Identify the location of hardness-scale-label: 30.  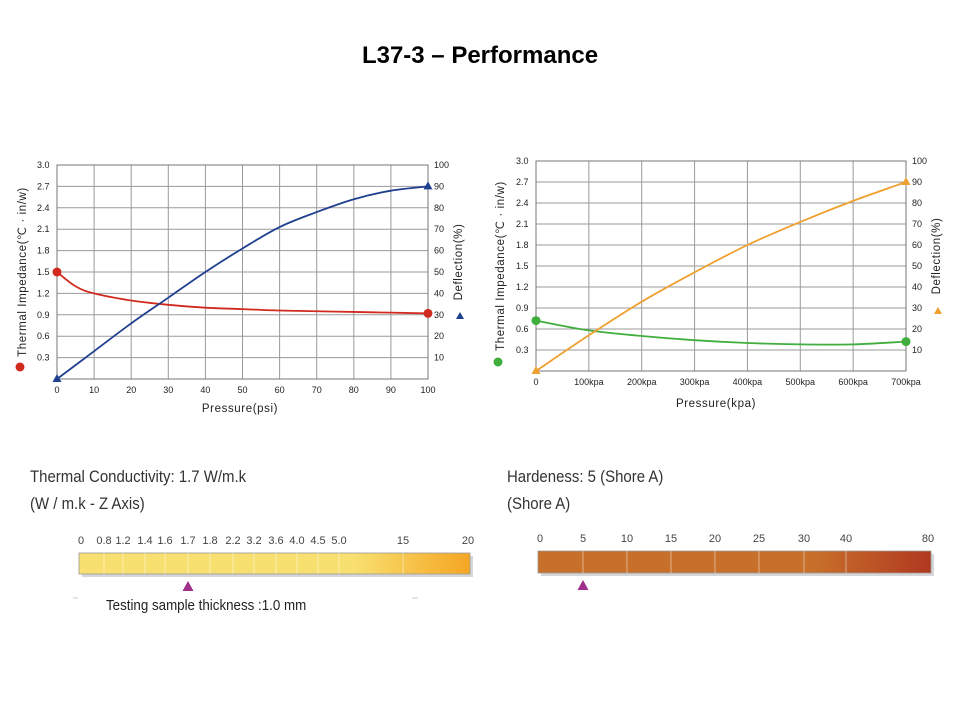
(804, 539).